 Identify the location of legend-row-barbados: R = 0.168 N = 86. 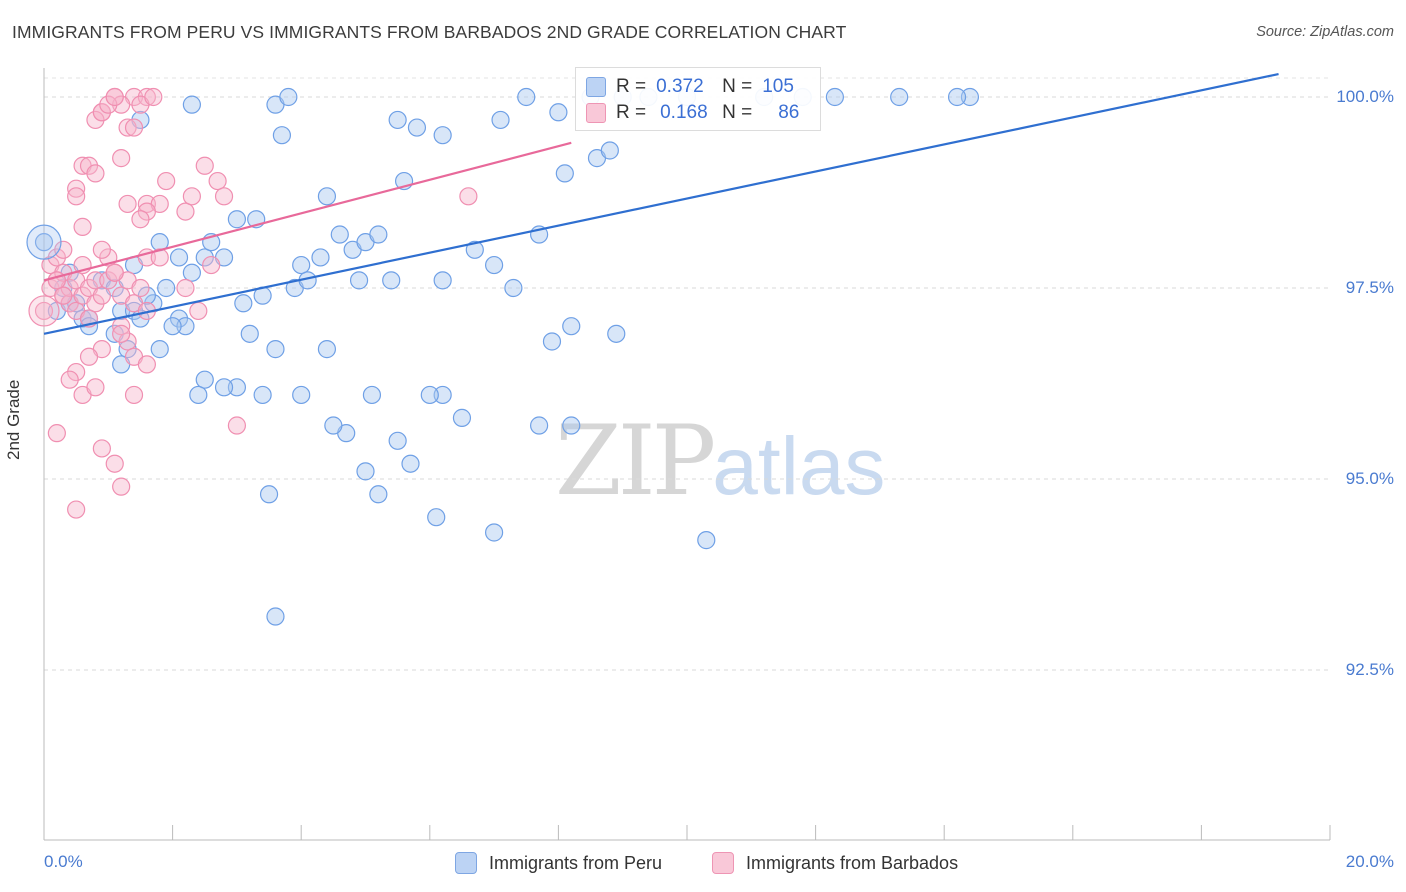
(692, 113).